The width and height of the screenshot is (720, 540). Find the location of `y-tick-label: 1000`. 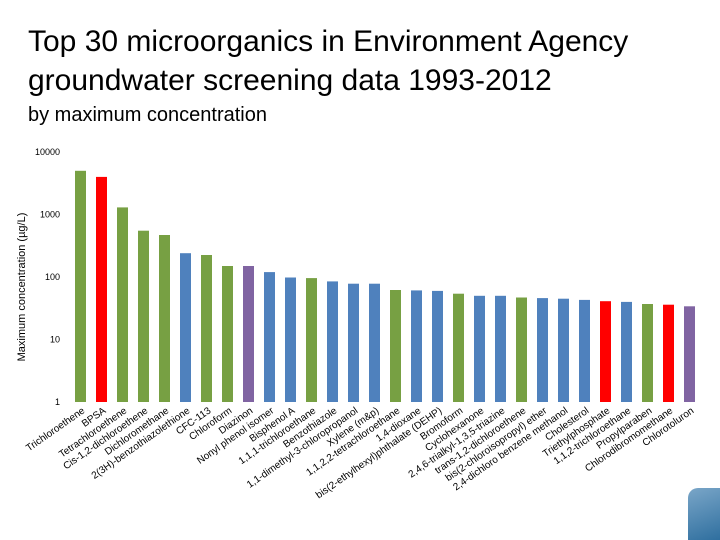

y-tick-label: 1000 is located at coordinates (50, 215).